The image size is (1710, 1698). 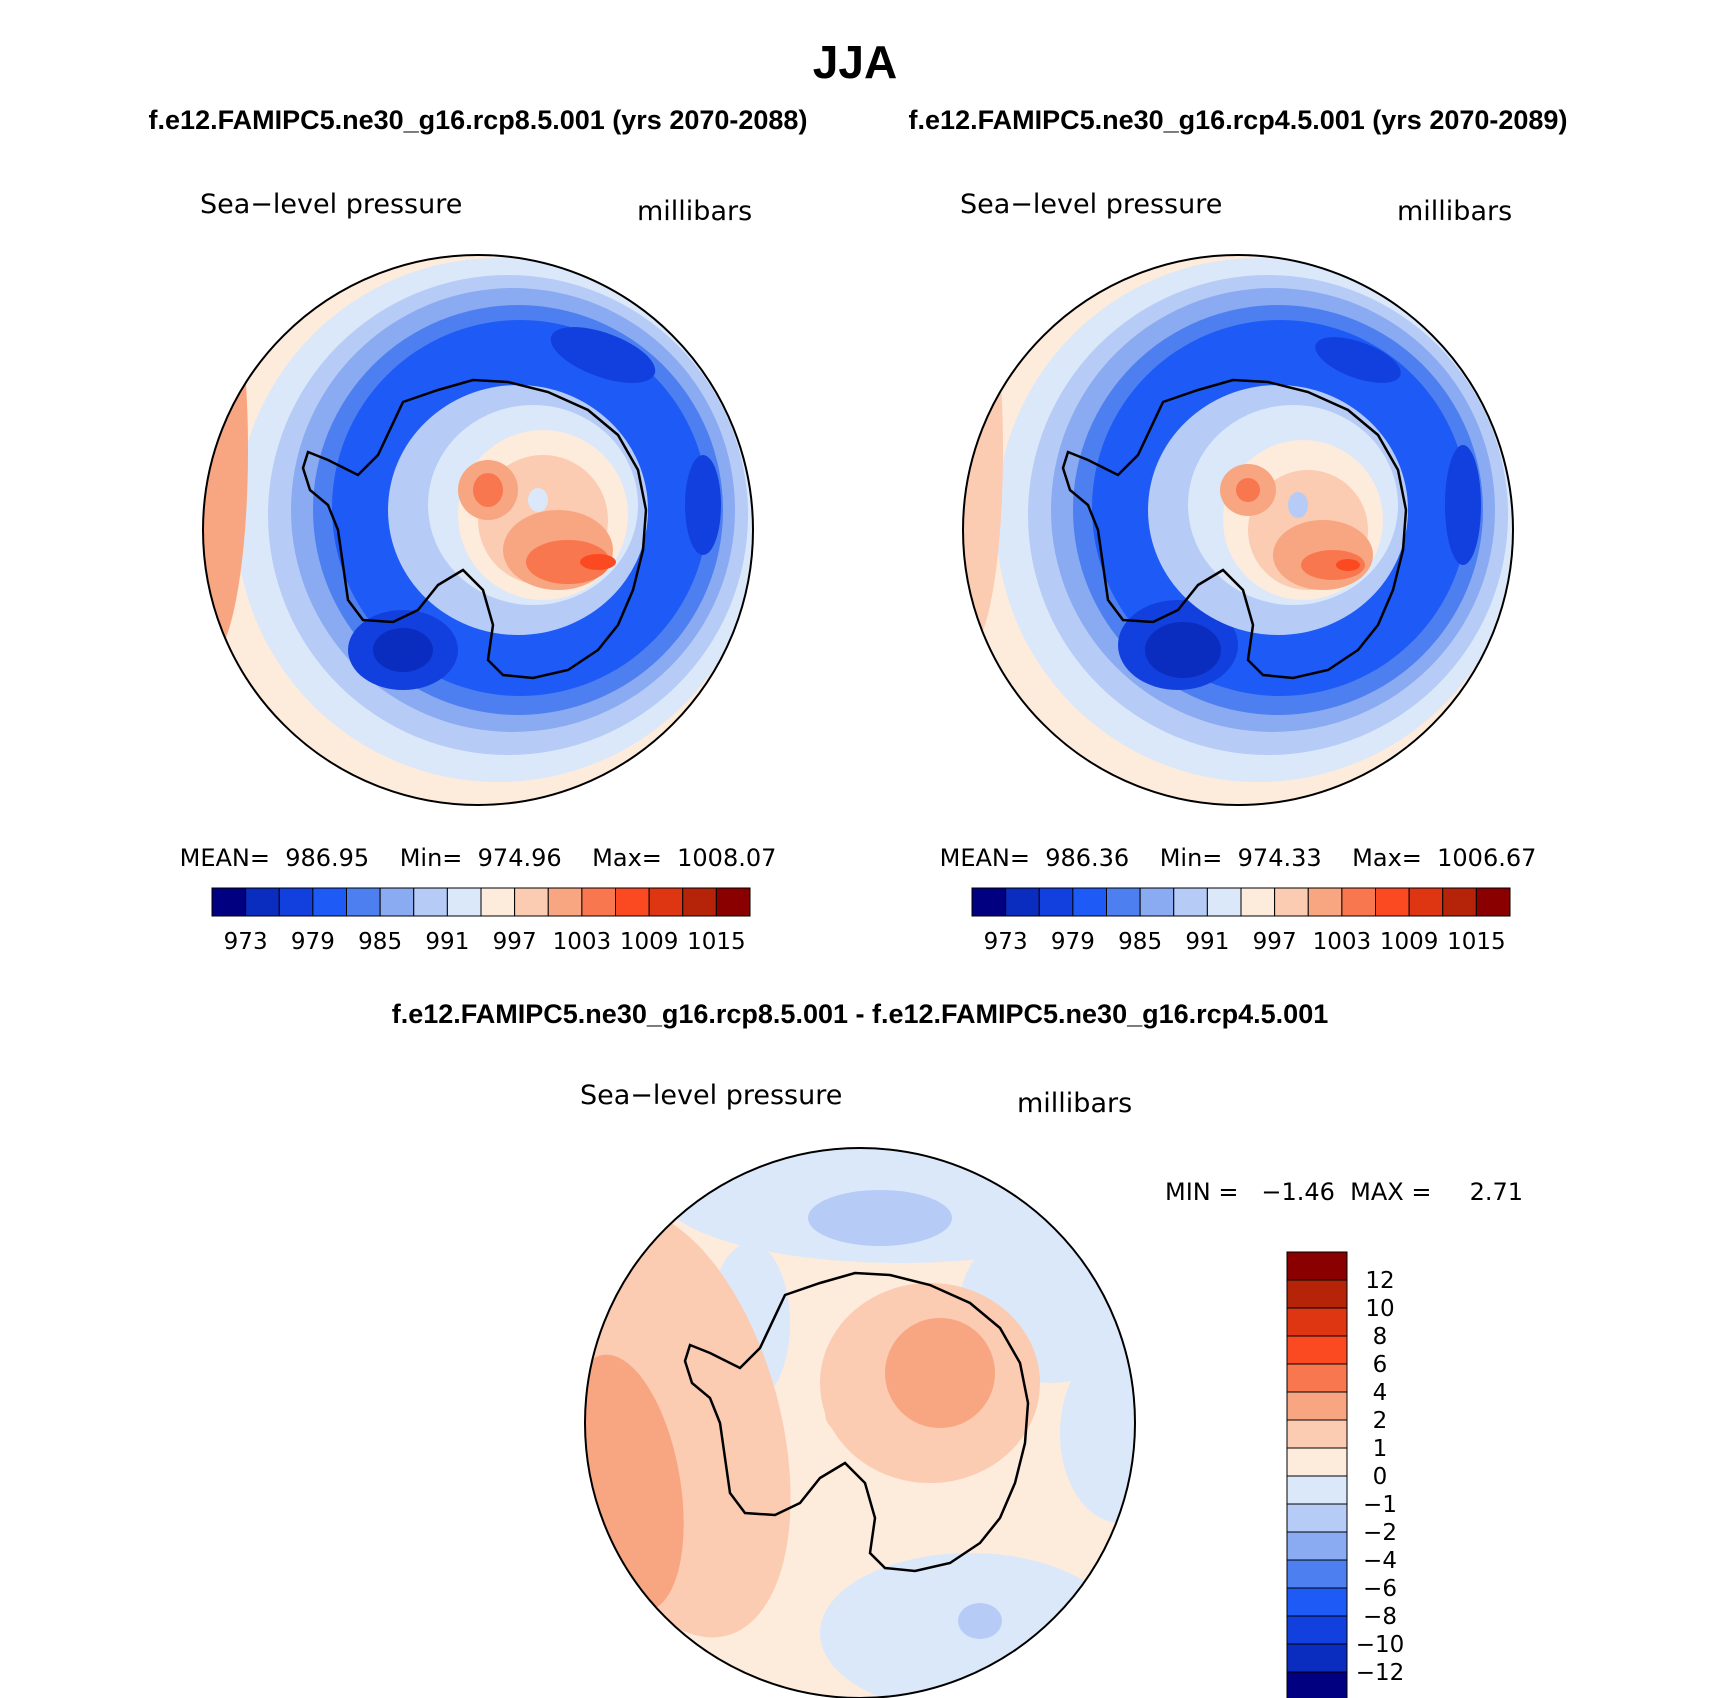 What do you see at coordinates (1344, 1192) in the screenshot?
I see `diff-minmax: MIN = −1.46 MAX = 2.71` at bounding box center [1344, 1192].